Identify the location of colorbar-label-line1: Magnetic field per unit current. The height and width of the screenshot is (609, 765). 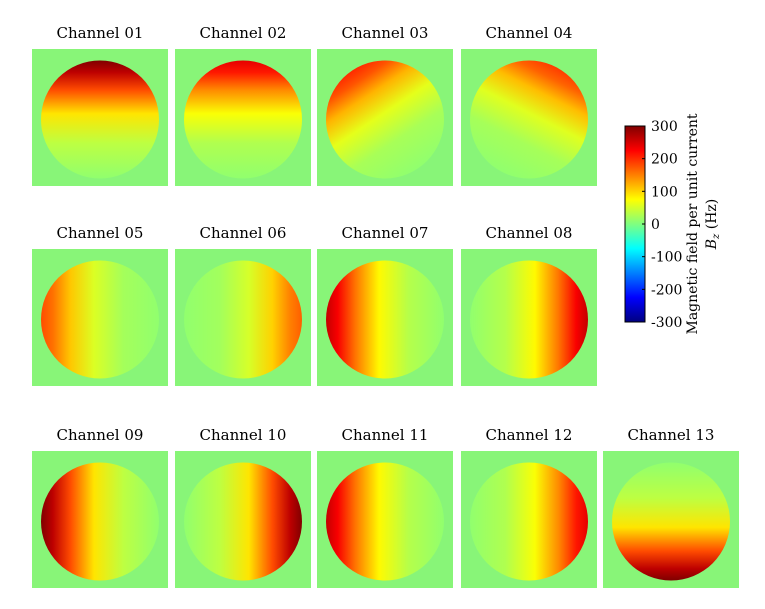
(693, 223).